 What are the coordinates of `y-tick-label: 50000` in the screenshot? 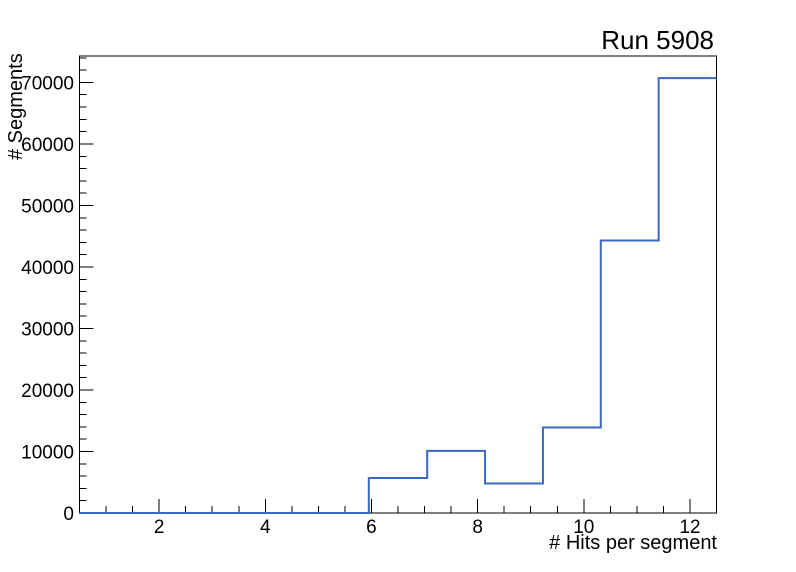 It's located at (47, 206).